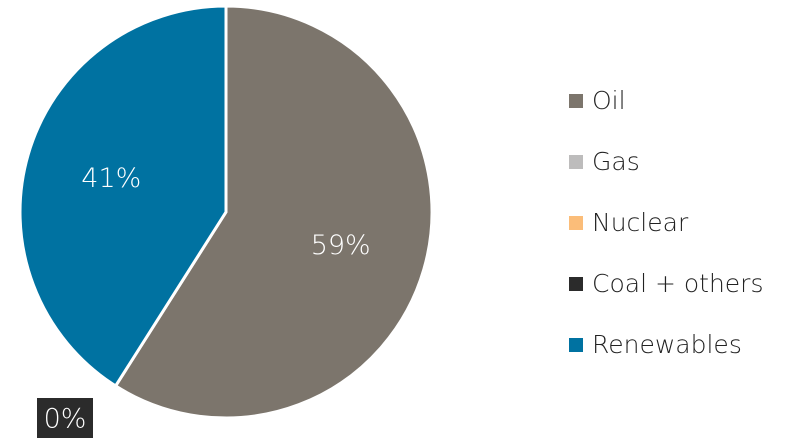  Describe the element at coordinates (666, 100) in the screenshot. I see `legend-item-oil: Oil` at that location.